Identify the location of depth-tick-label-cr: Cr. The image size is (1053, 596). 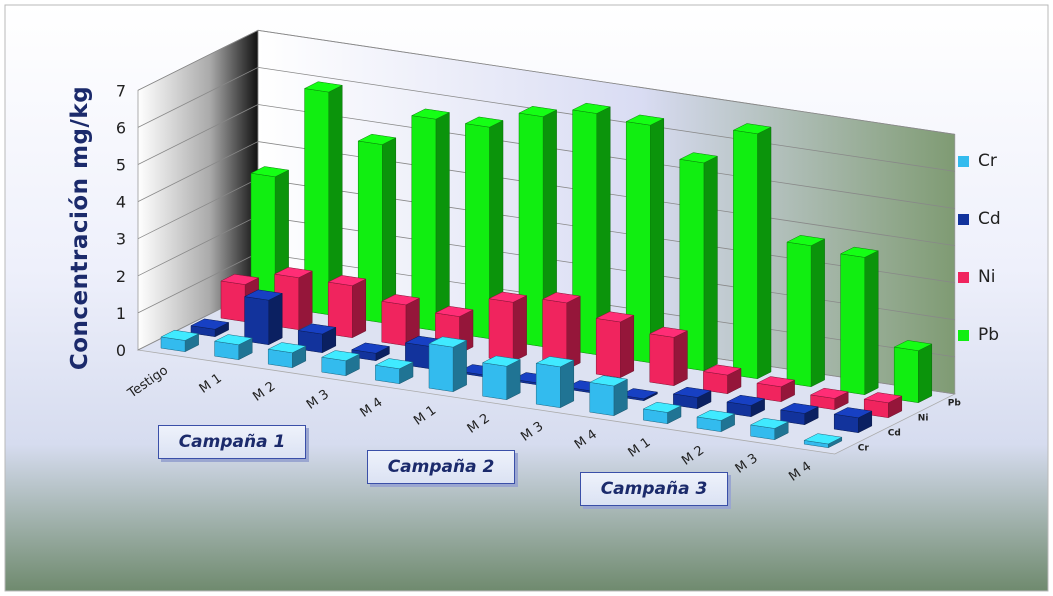
(864, 449).